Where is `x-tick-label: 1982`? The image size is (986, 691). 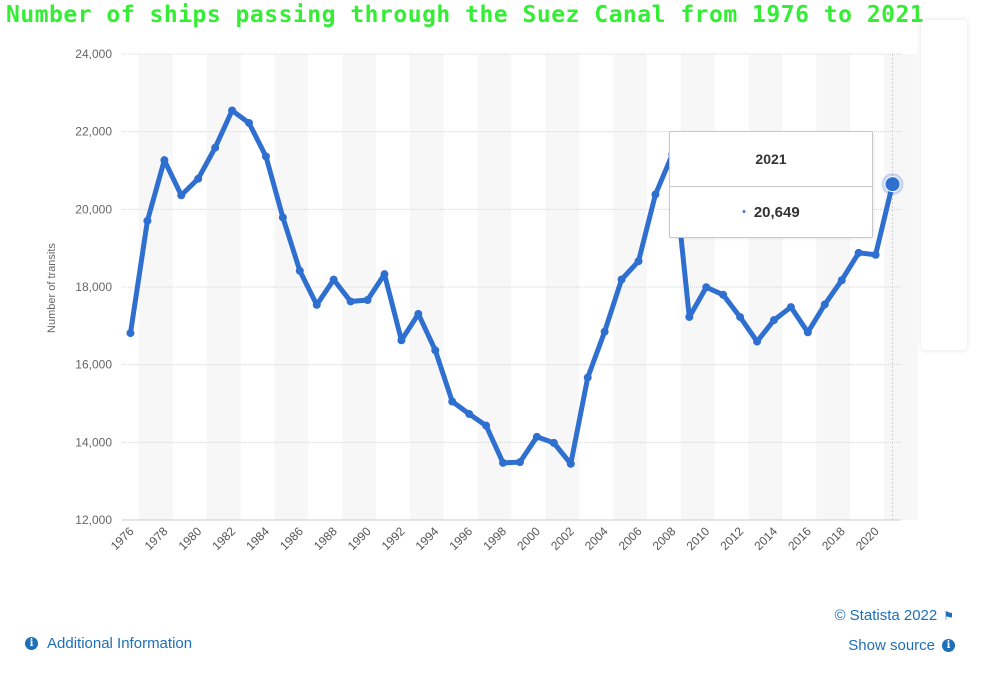
x-tick-label: 1982 is located at coordinates (223, 538).